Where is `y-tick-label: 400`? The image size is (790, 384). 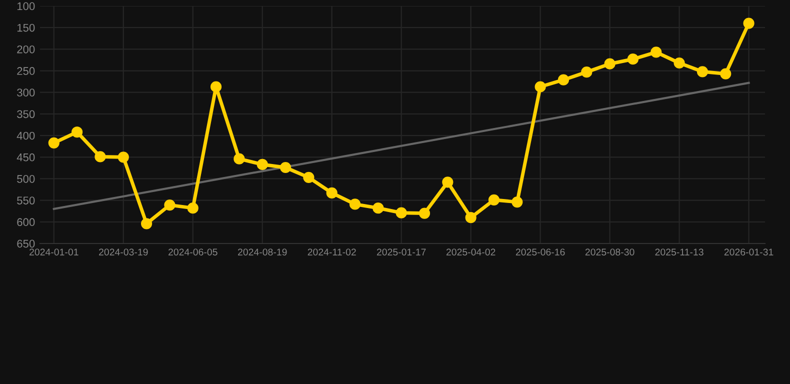
y-tick-label: 400 is located at coordinates (25, 136).